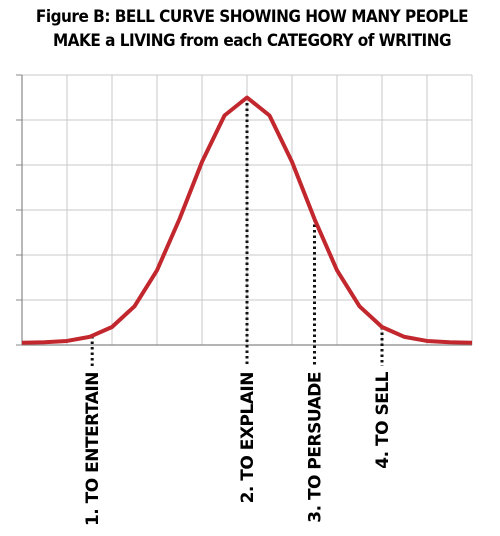  I want to click on annotation-label: 1. TO ENTERTAIN, so click(93, 449).